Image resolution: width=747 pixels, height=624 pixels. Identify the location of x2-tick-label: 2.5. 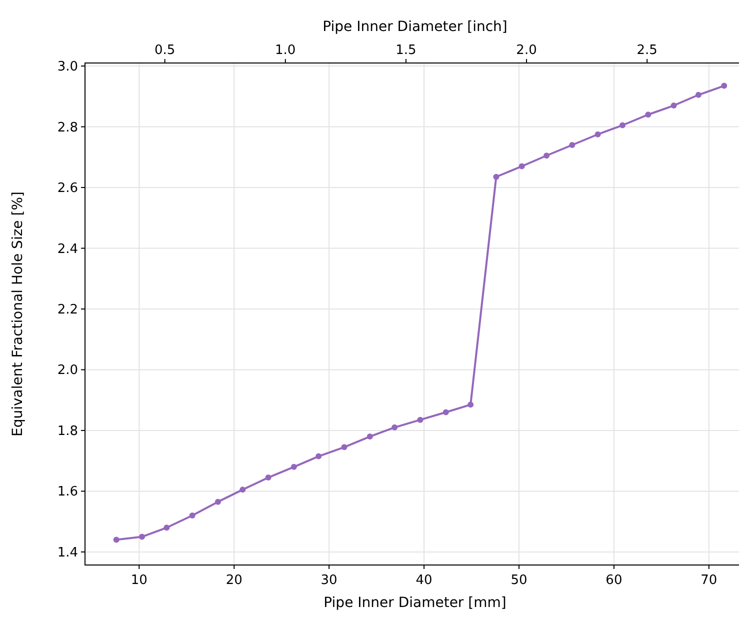
(647, 50).